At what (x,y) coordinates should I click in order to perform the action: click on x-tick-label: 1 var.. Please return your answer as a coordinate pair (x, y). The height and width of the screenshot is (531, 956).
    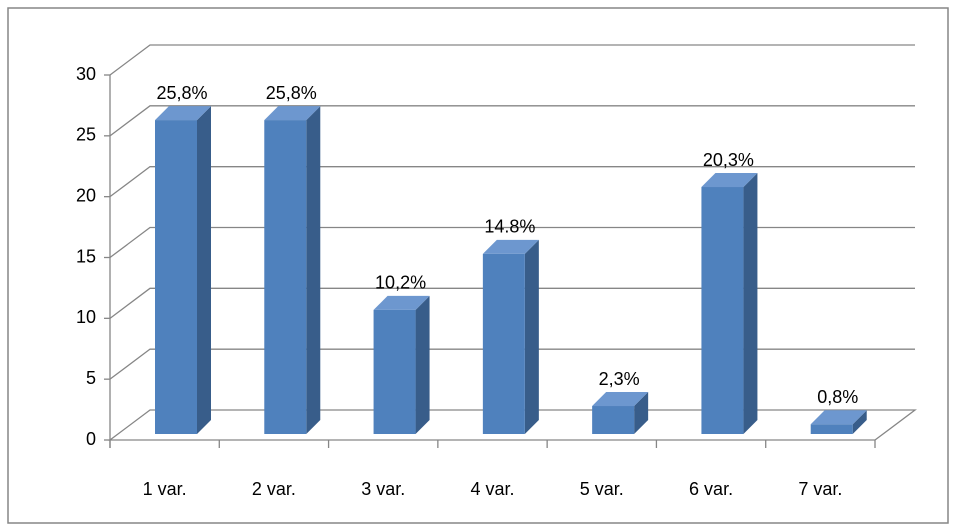
    Looking at the image, I should click on (165, 489).